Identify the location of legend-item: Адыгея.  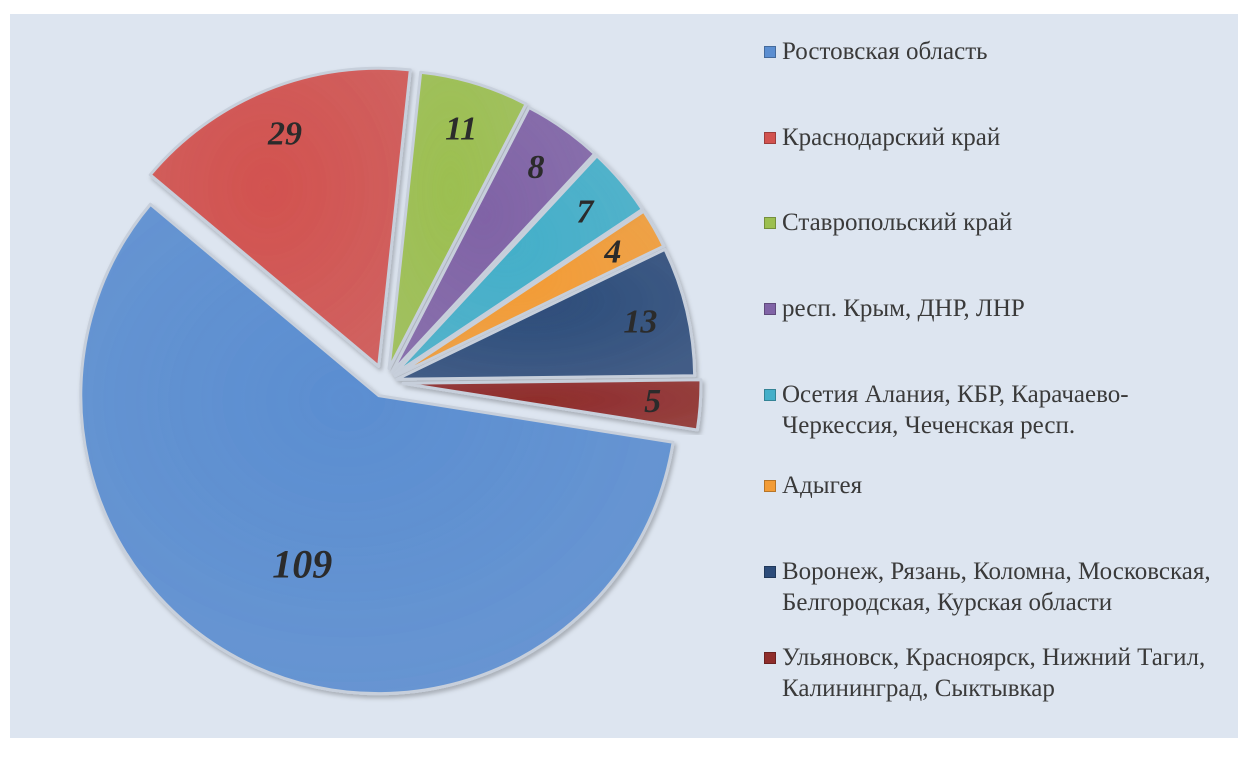
(1001, 485).